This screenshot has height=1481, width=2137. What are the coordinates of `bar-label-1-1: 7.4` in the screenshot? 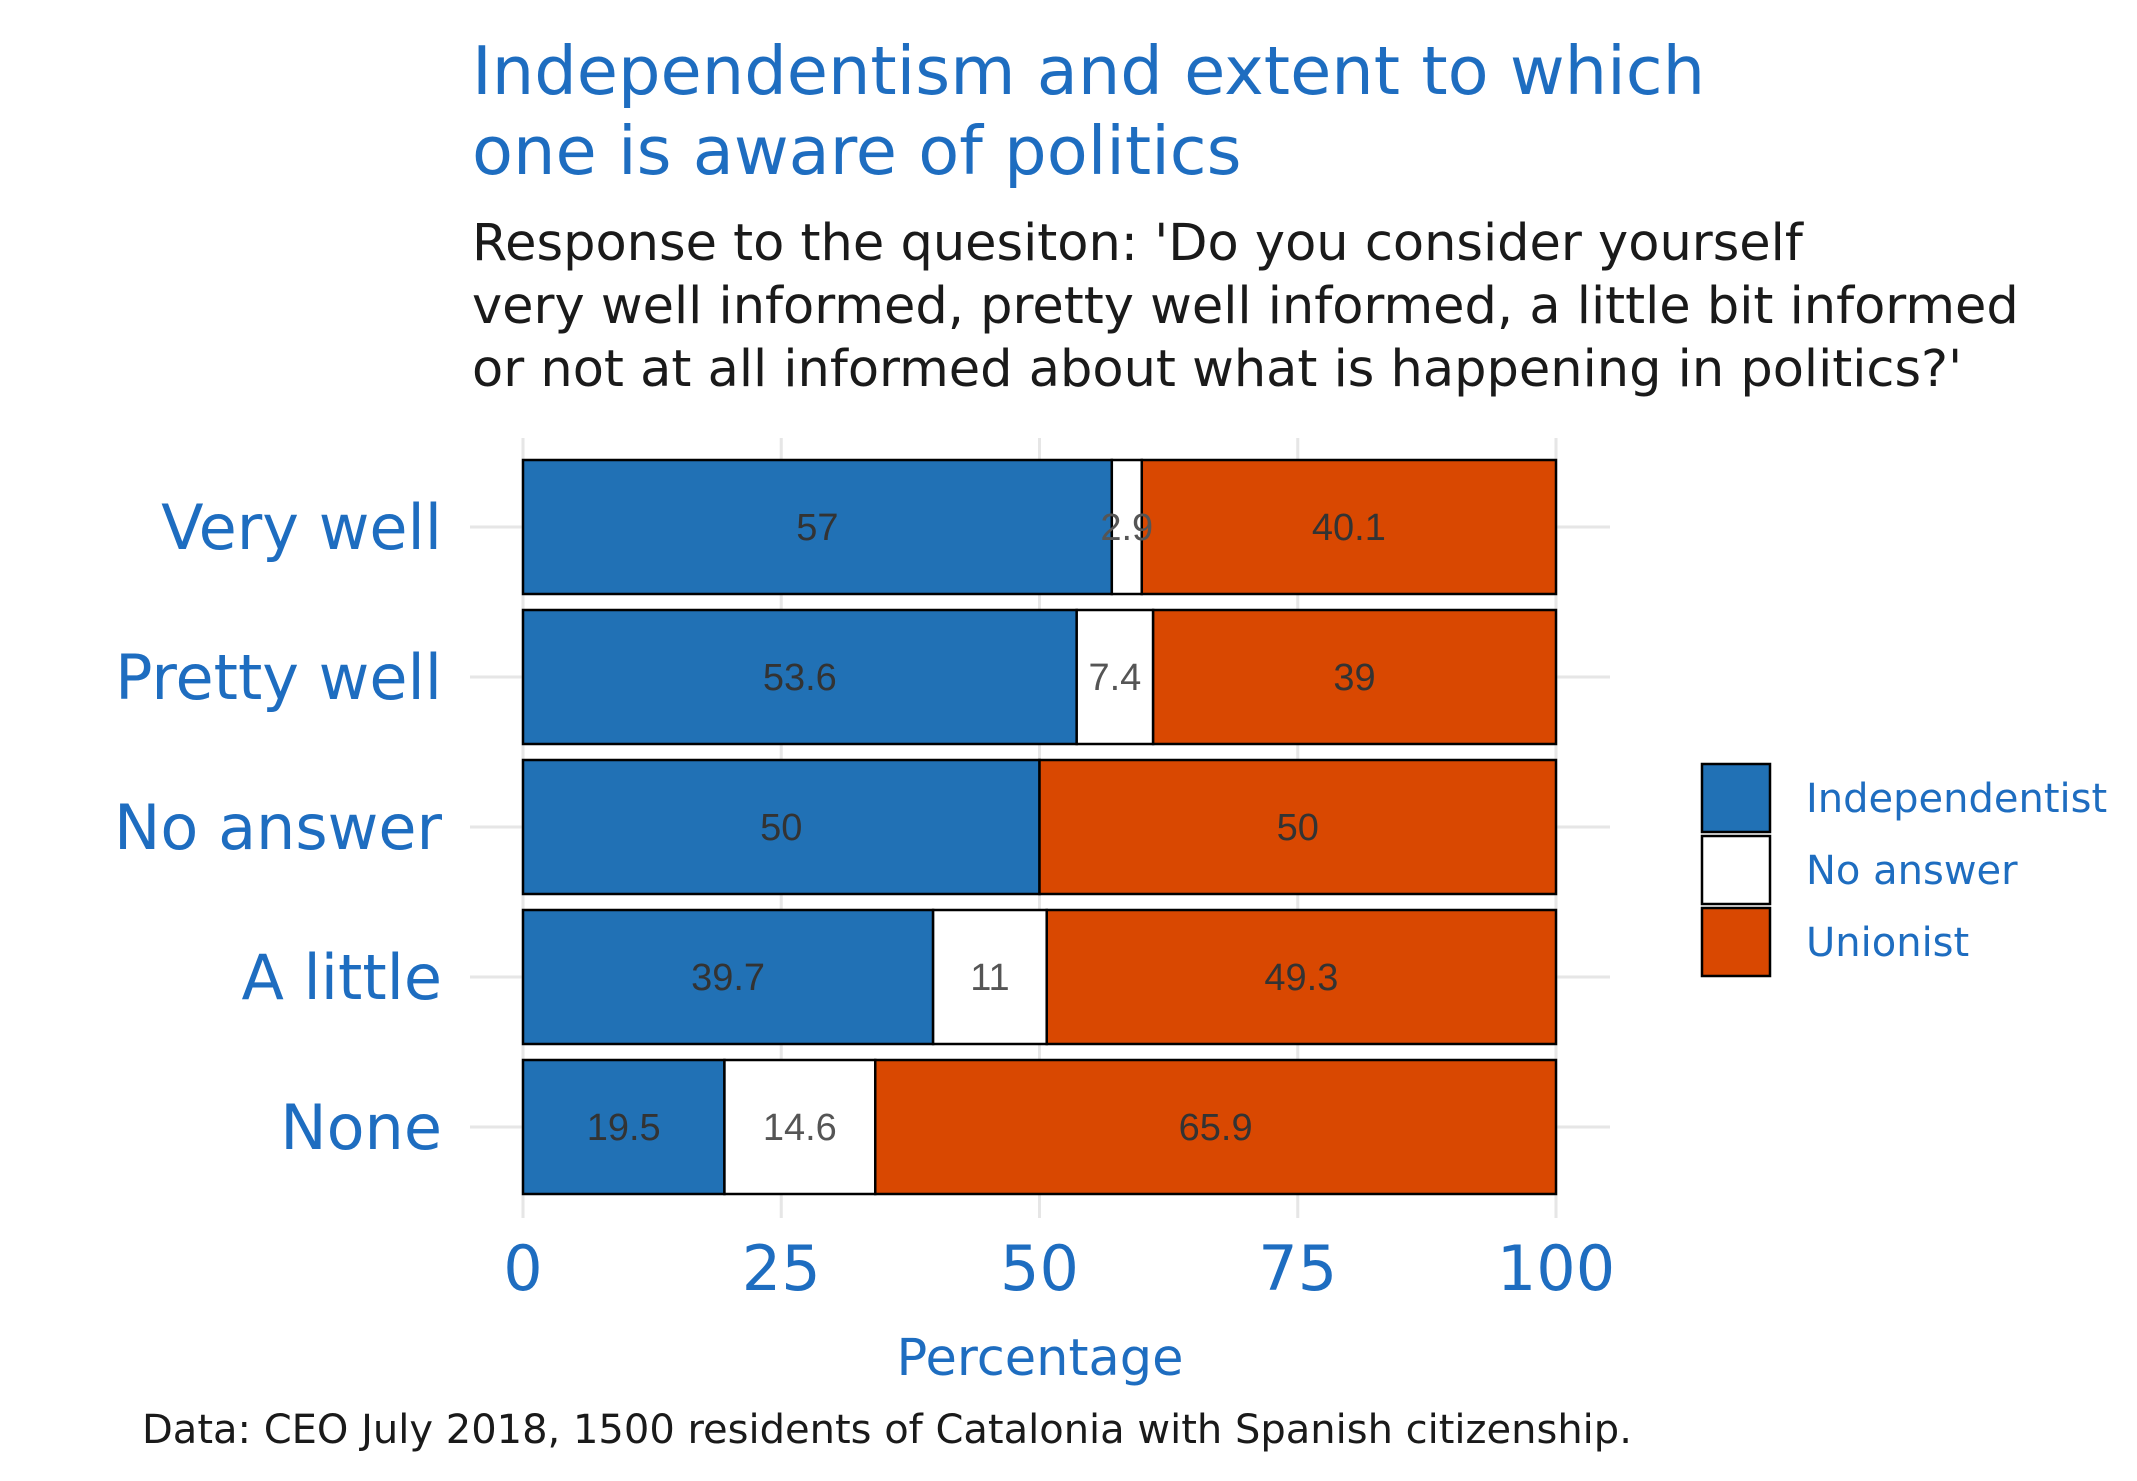 It's located at (1114, 678).